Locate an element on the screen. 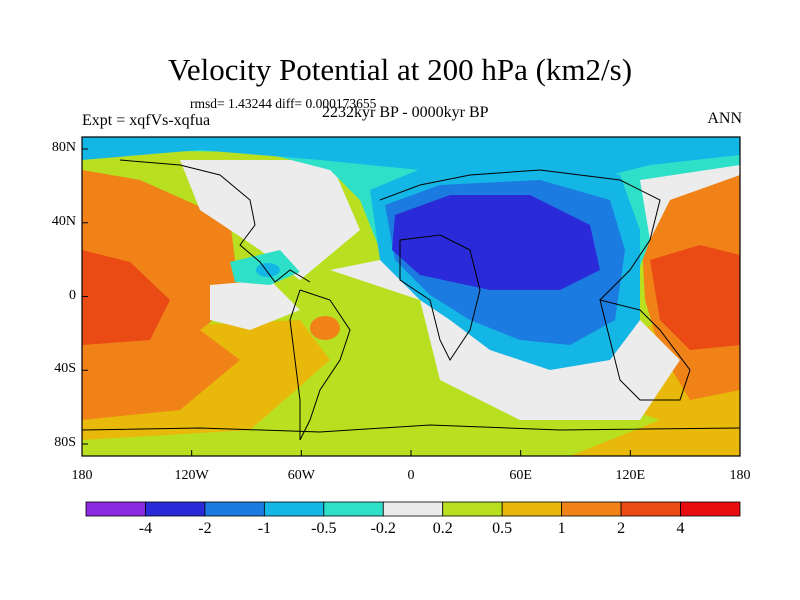  colorbar-label: 1 is located at coordinates (561, 528).